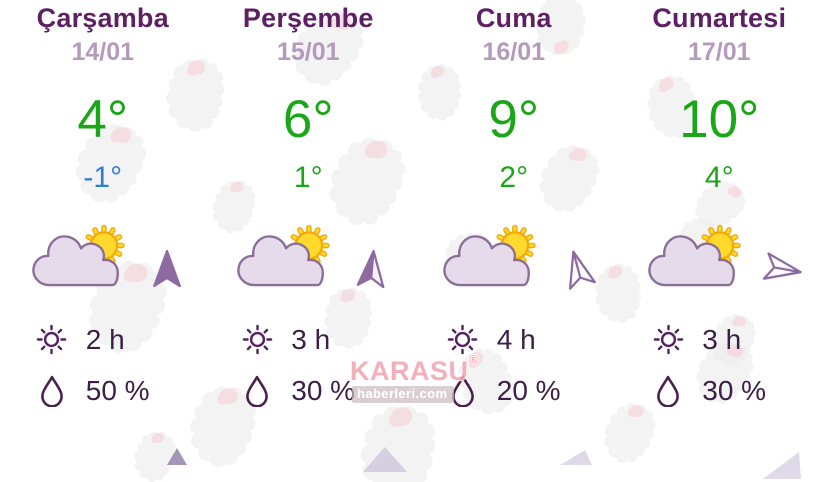 The width and height of the screenshot is (822, 482). Describe the element at coordinates (513, 18) in the screenshot. I see `day-name: Cuma` at that location.